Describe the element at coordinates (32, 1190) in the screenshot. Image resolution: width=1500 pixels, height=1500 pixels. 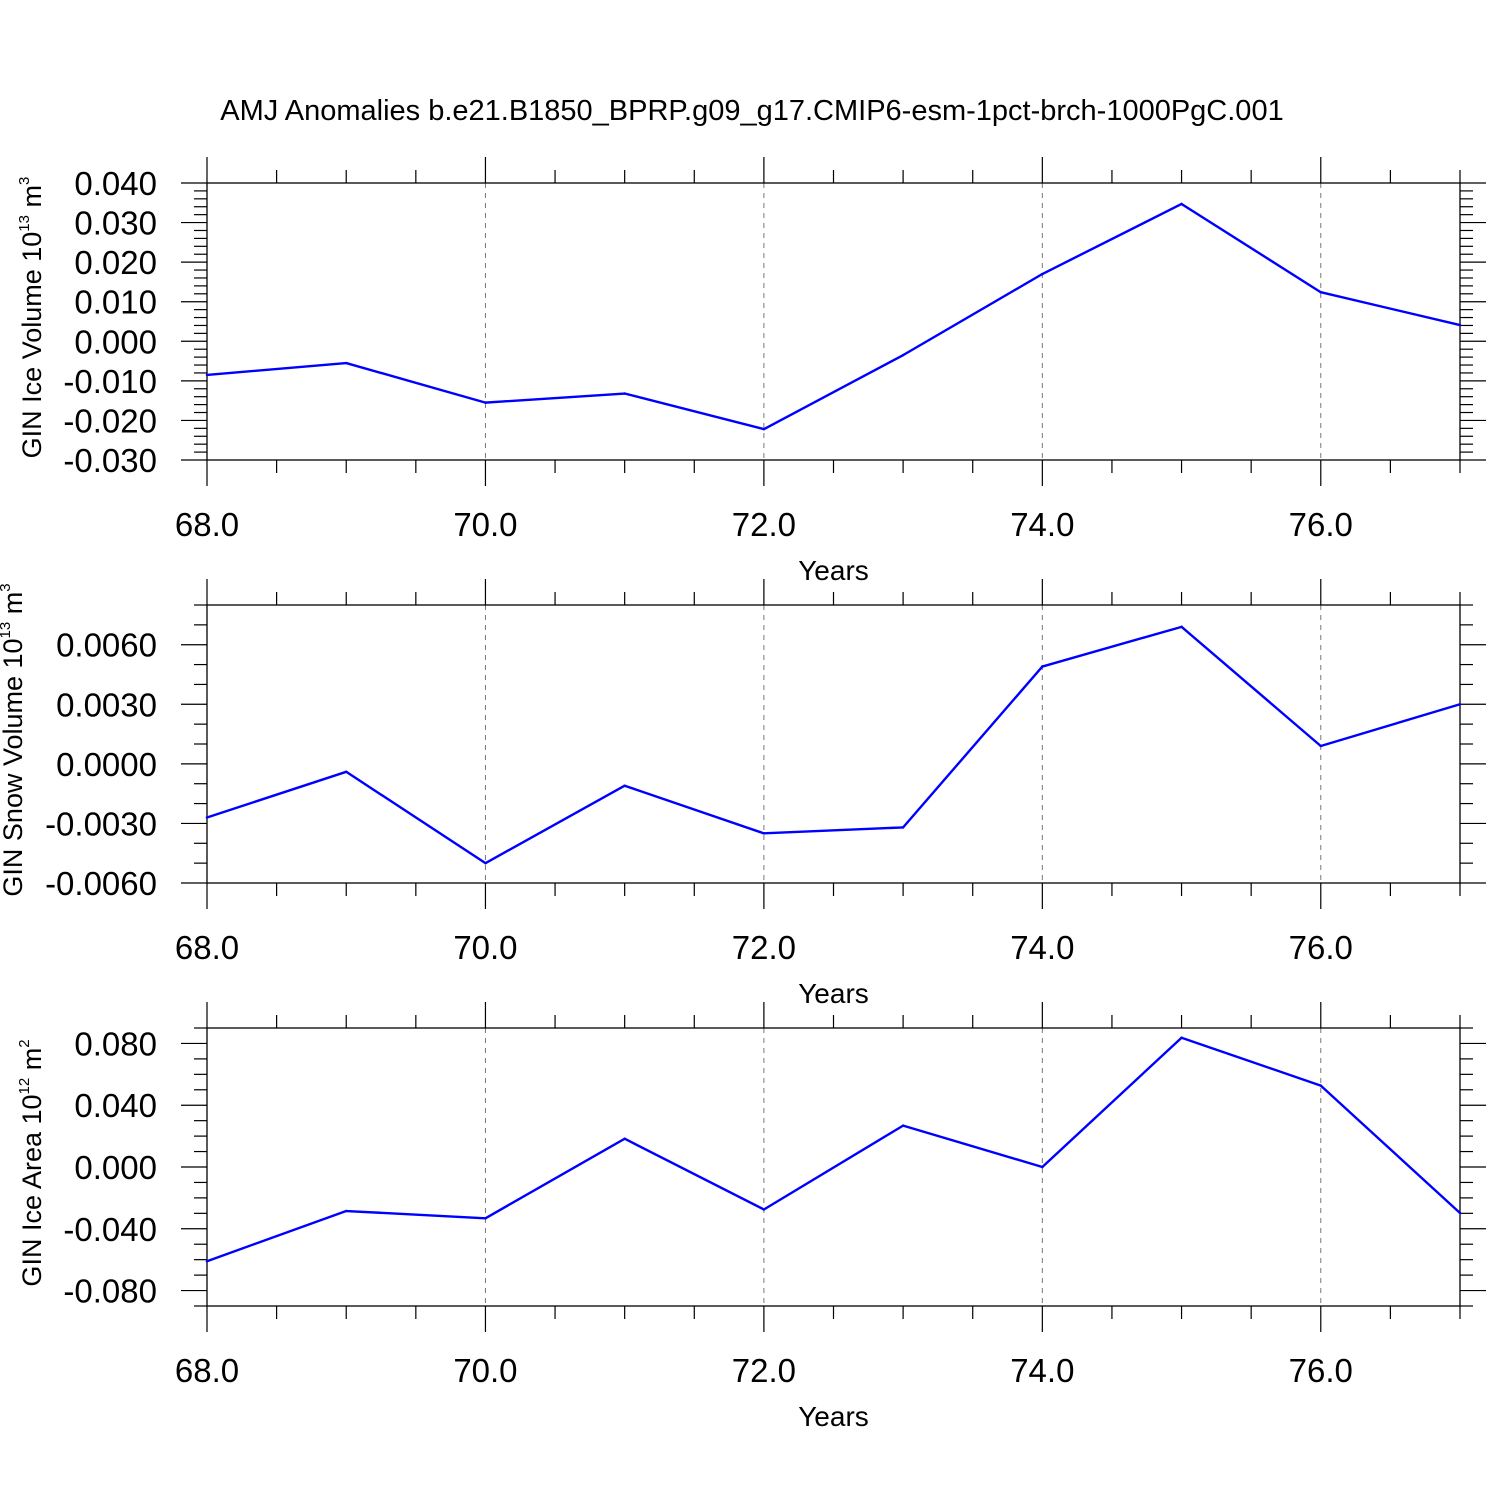
I see `y-label-text: GIN Ice Area 10` at that location.